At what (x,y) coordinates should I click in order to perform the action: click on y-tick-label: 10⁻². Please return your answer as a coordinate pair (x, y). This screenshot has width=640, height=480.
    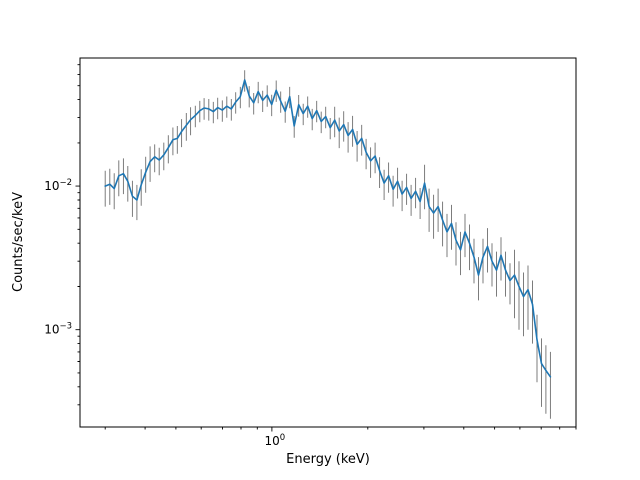
    Looking at the image, I should click on (58, 185).